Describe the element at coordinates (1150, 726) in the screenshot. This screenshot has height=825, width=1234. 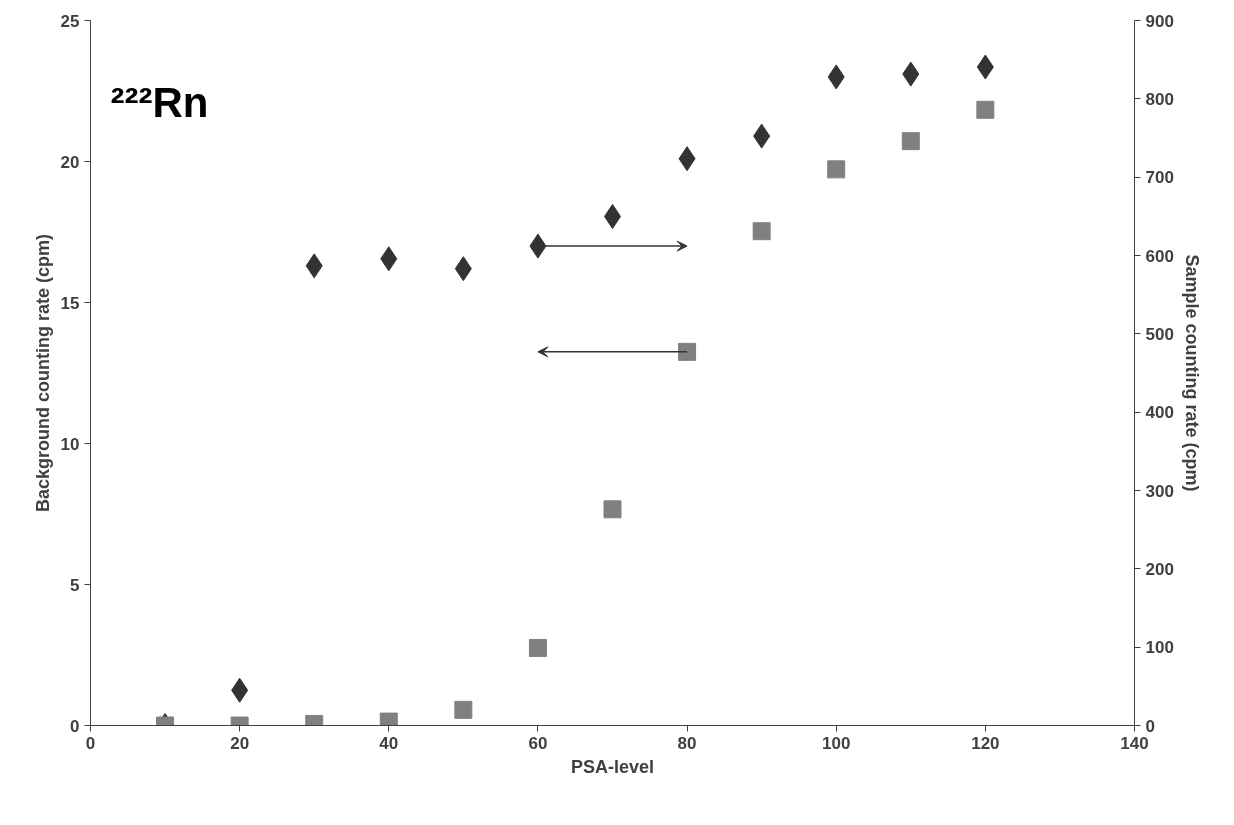
I see `y2-tick-label: 0` at that location.